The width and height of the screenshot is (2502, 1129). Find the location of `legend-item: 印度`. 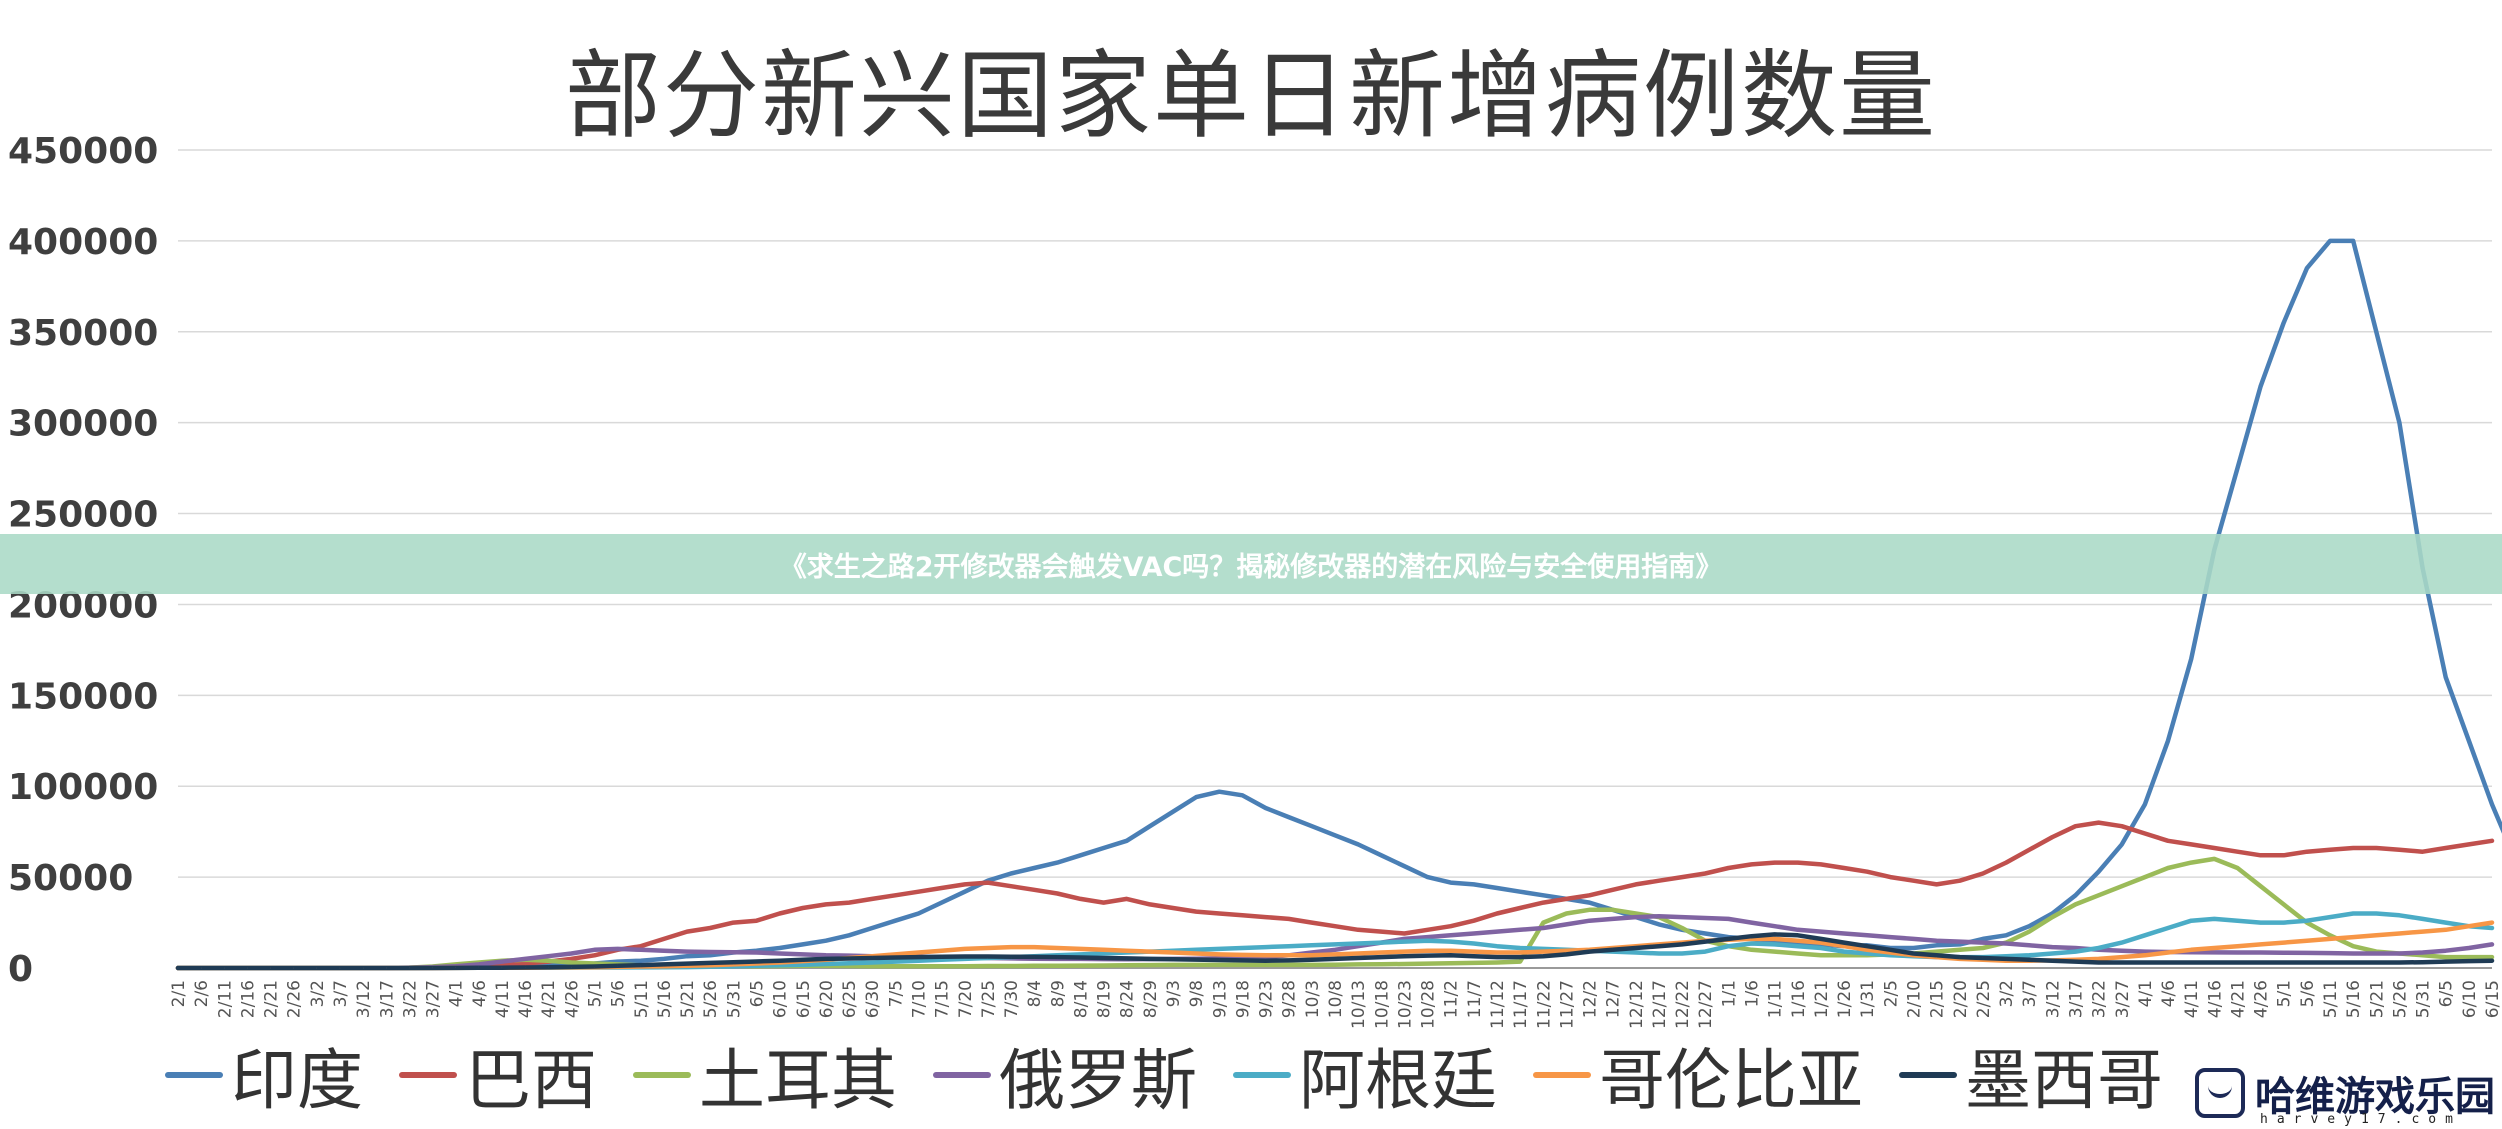

legend-item: 印度 is located at coordinates (264, 1075).